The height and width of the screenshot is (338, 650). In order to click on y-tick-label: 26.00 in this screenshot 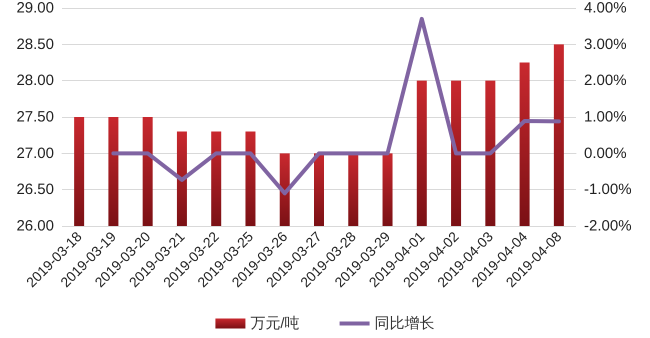, I will do `click(35, 226)`.